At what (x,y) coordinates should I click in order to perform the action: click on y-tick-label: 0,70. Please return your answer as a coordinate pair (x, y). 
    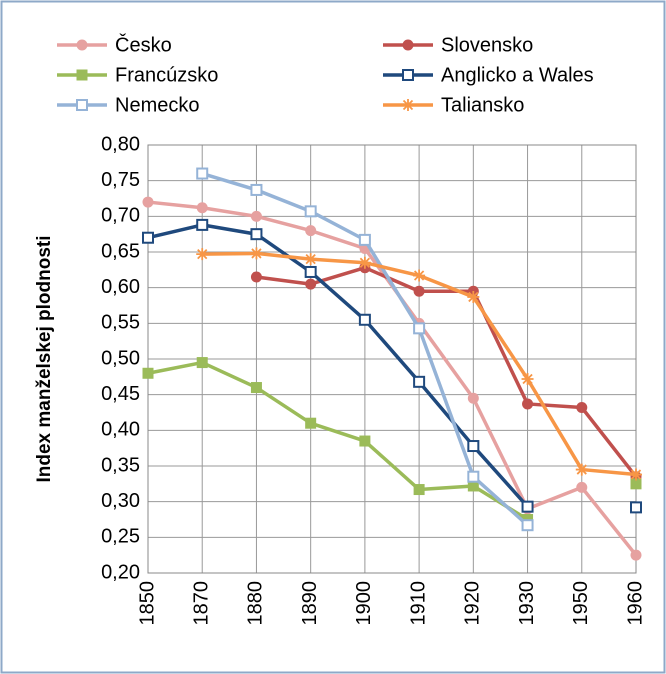
    Looking at the image, I should click on (120, 216).